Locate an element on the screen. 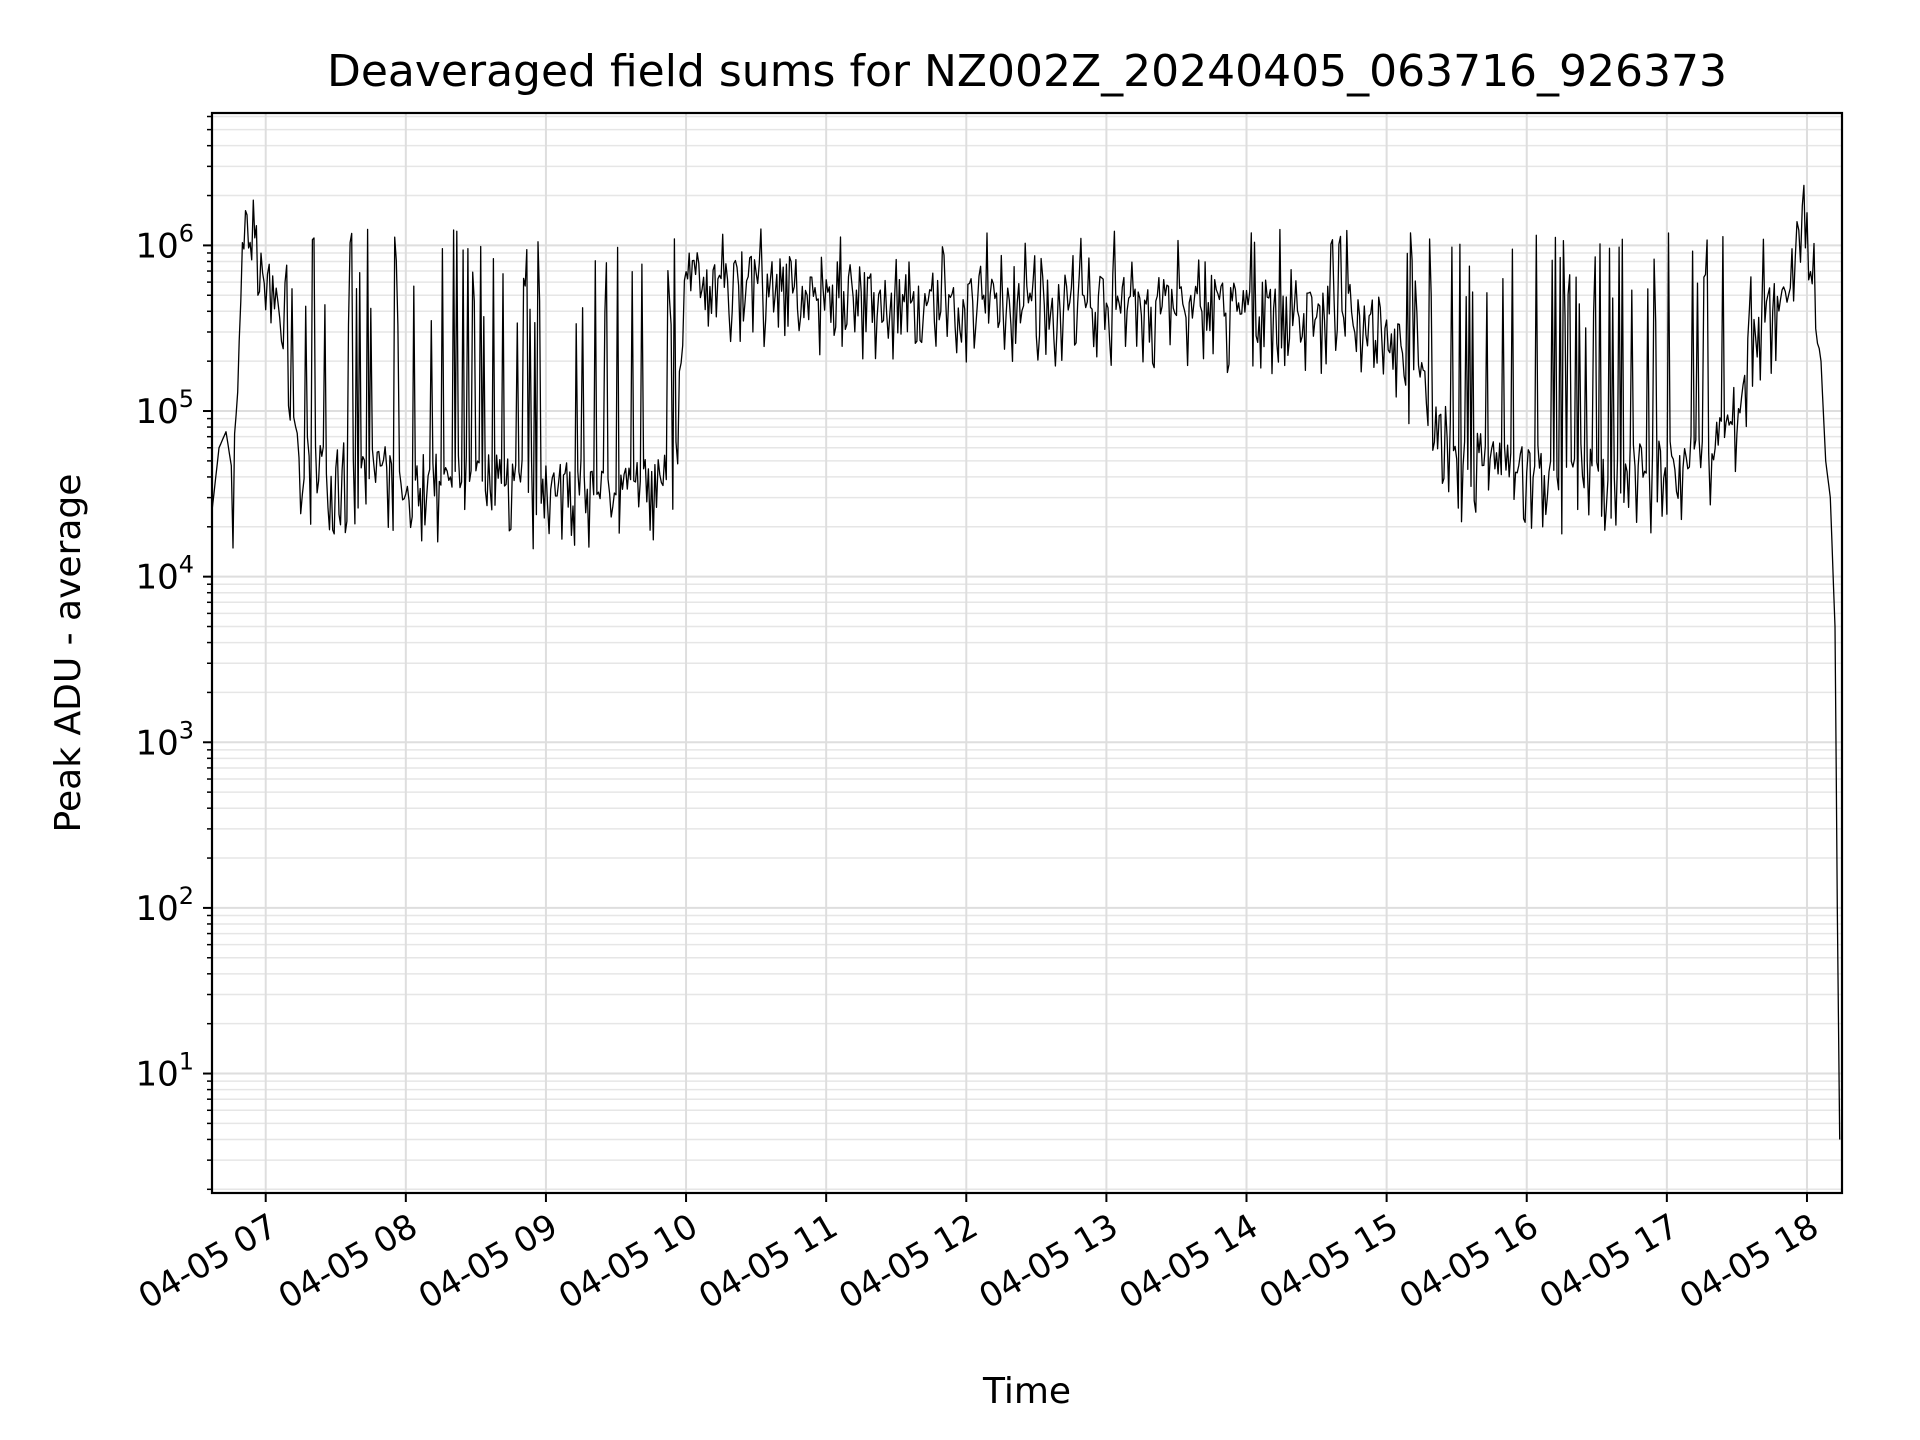 Image resolution: width=1920 pixels, height=1440 pixels. y-axis-label: Peak ADU - average is located at coordinates (68, 653).